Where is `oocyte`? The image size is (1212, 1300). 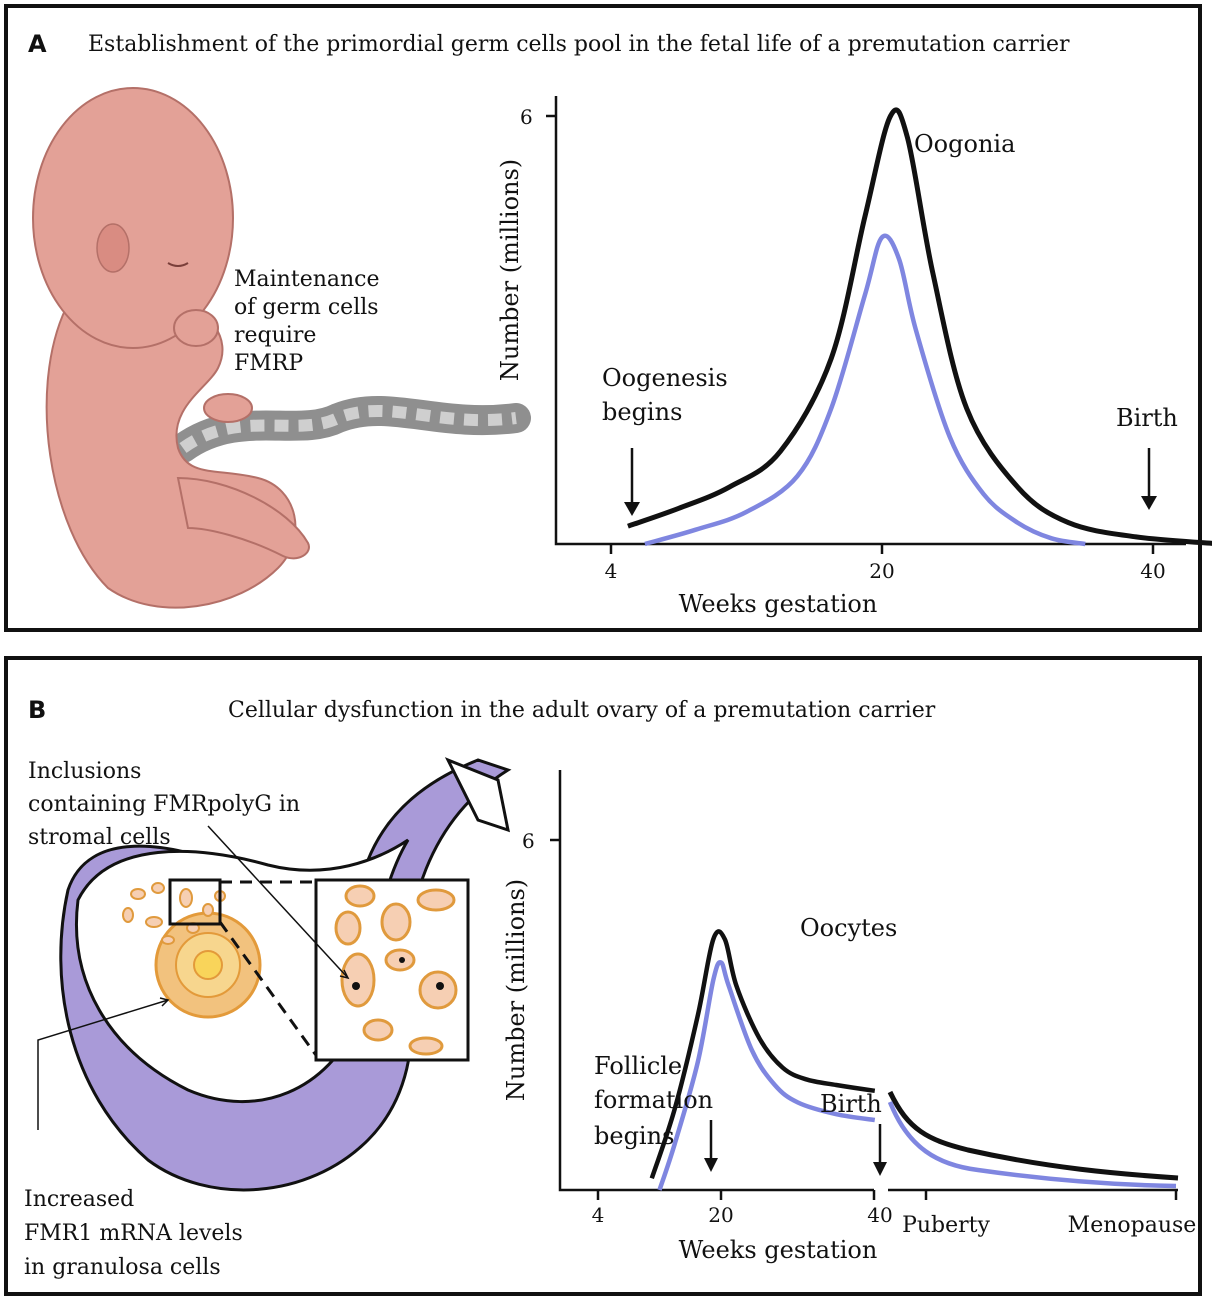 oocyte is located at coordinates (208, 965).